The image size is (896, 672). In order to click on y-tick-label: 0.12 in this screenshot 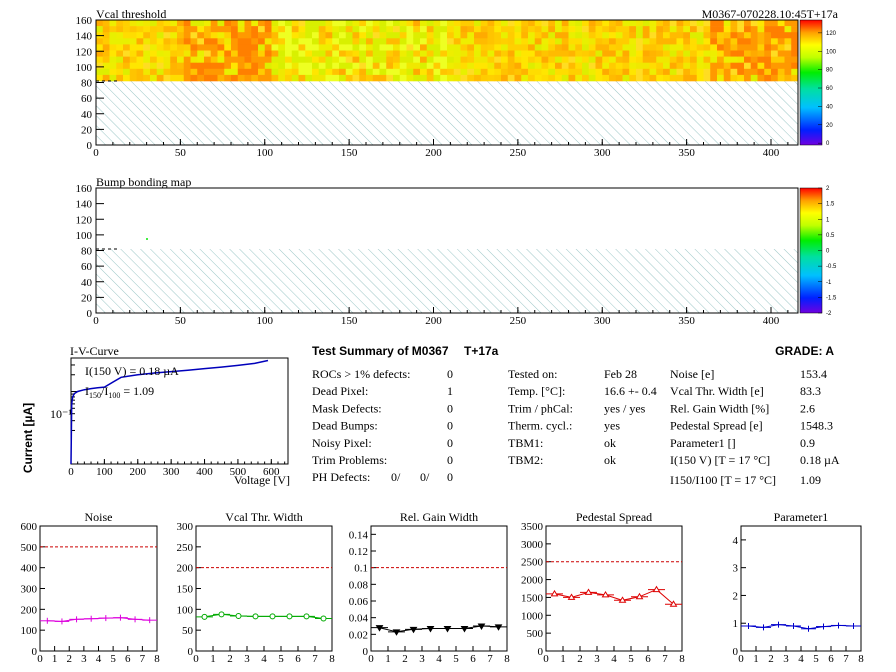, I will do `click(358, 552)`.